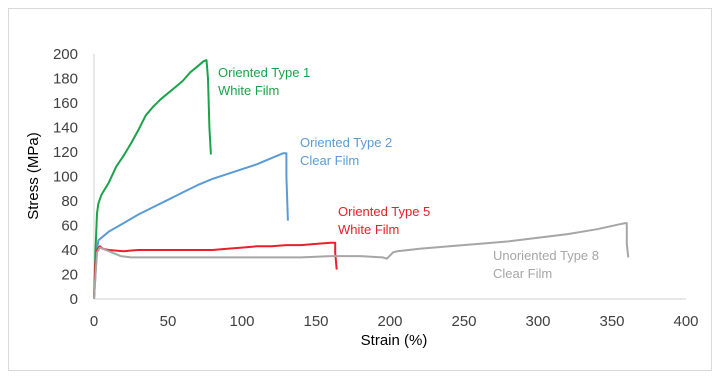 The width and height of the screenshot is (720, 379). Describe the element at coordinates (65, 54) in the screenshot. I see `y-tick-label: 200` at that location.